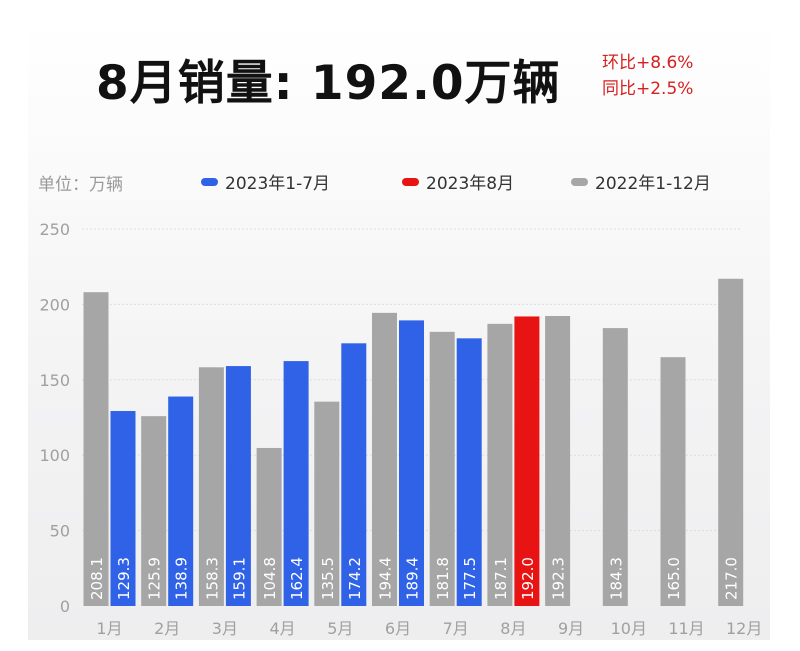 The image size is (800, 651). I want to click on legend-swatch-red, so click(410, 181).